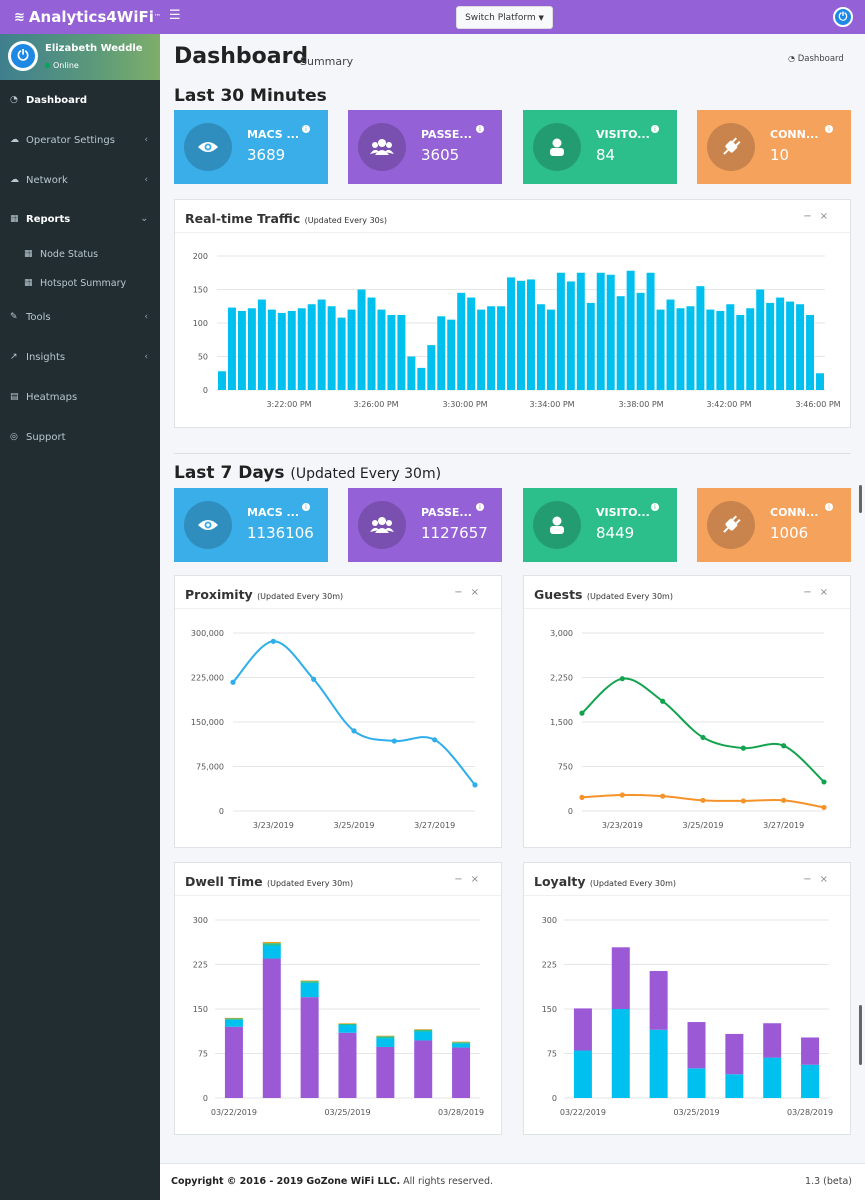  What do you see at coordinates (425, 147) in the screenshot?
I see `info-box-passersby: PASSE... 3605 i` at bounding box center [425, 147].